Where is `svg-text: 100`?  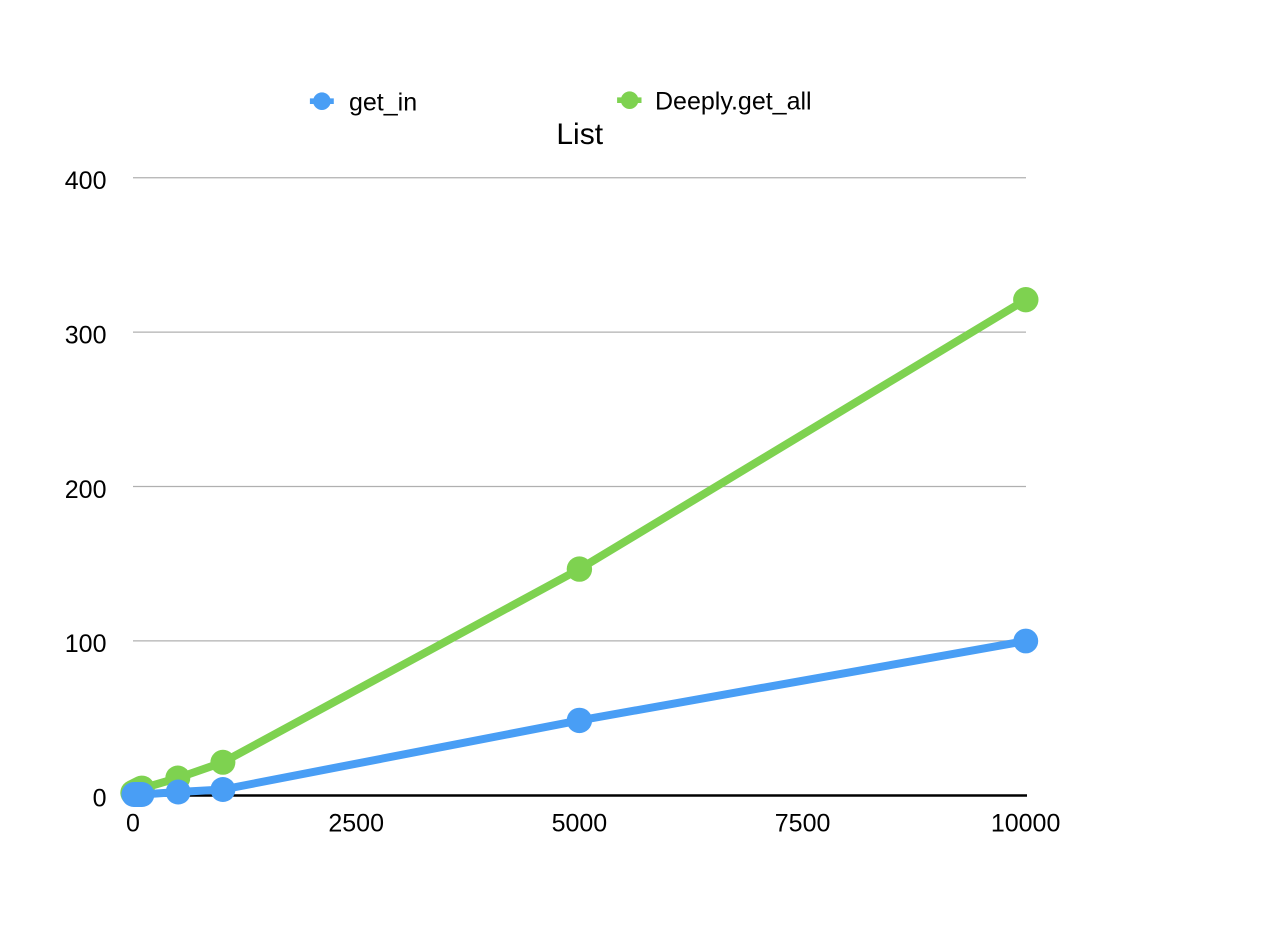
svg-text: 100 is located at coordinates (86, 644).